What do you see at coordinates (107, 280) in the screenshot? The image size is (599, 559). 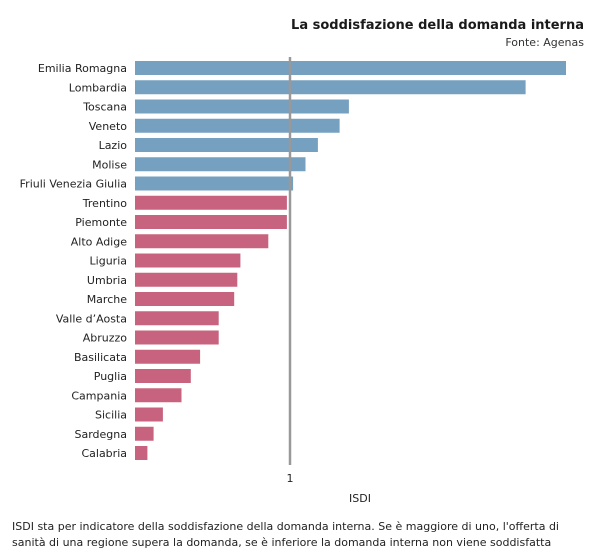 I see `category-label-11: Umbria` at bounding box center [107, 280].